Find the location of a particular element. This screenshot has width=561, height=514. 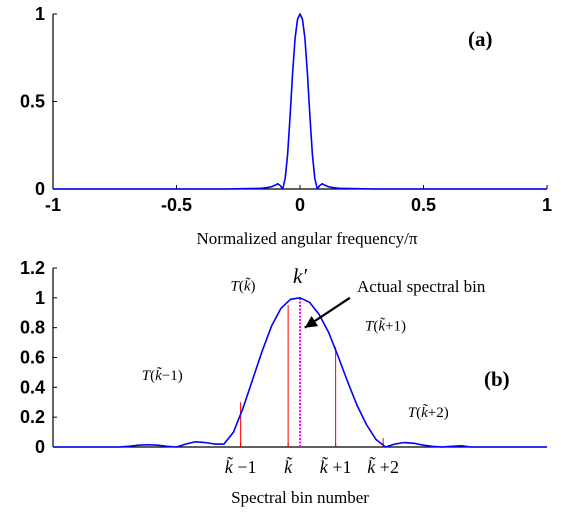

panel-b-x-tick-label: k̃ is located at coordinates (288, 466).